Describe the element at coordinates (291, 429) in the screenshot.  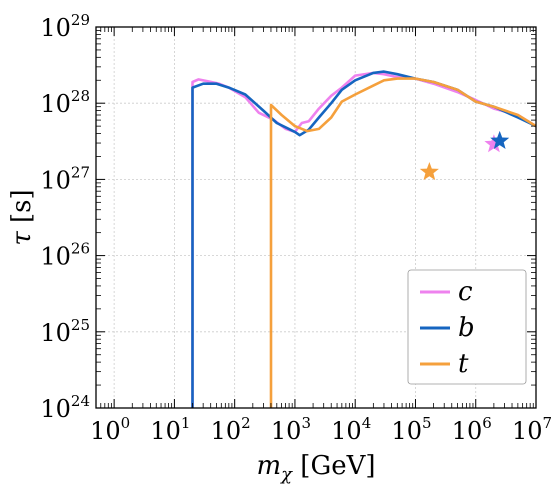
I see `x-tick-label: 10³` at that location.